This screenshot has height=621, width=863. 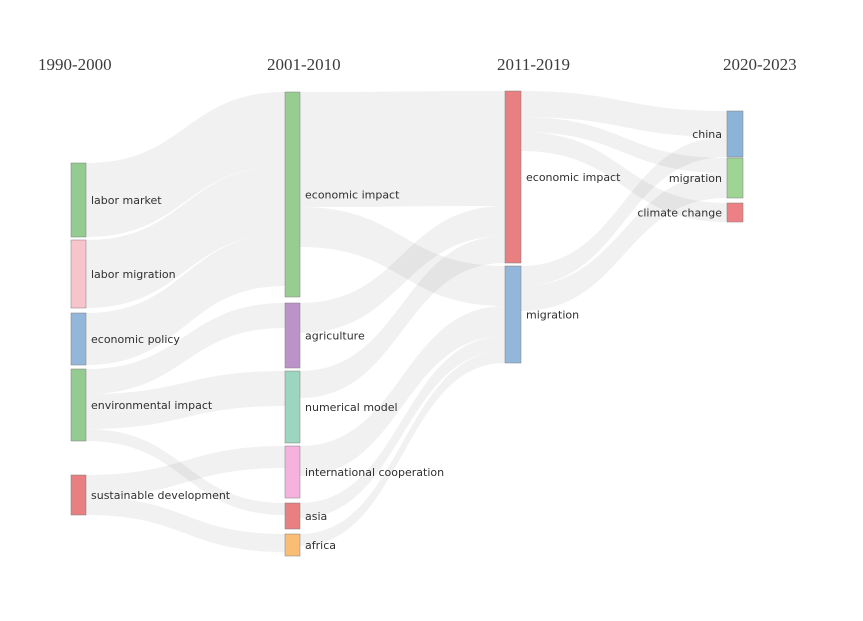 What do you see at coordinates (735, 134) in the screenshot?
I see `sankey-node-china` at bounding box center [735, 134].